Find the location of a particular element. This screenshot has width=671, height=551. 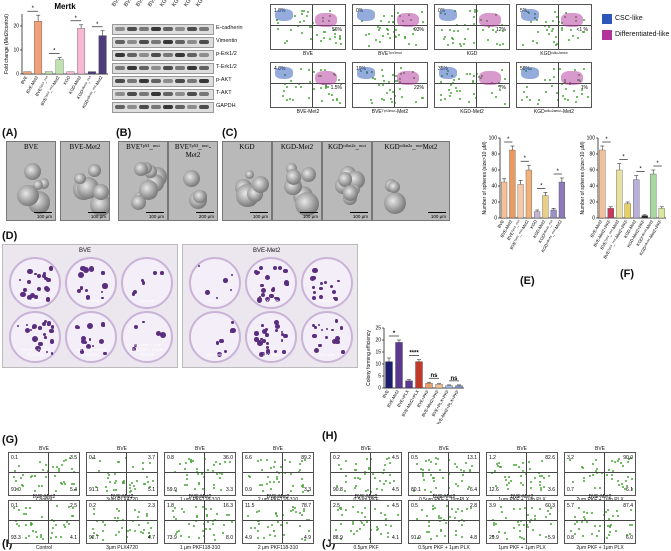

csc-cluster is located at coordinates (530, 73).